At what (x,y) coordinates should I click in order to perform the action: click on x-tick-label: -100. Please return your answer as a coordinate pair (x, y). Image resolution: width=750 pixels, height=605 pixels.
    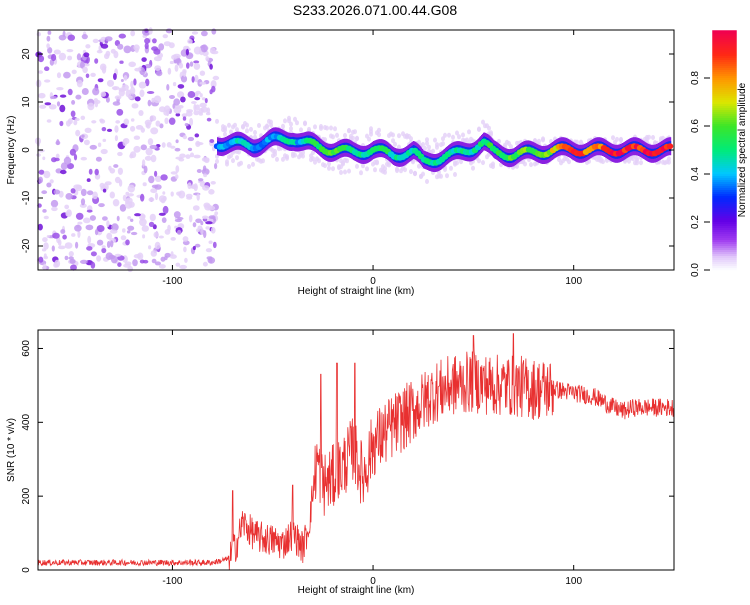
    Looking at the image, I should click on (172, 281).